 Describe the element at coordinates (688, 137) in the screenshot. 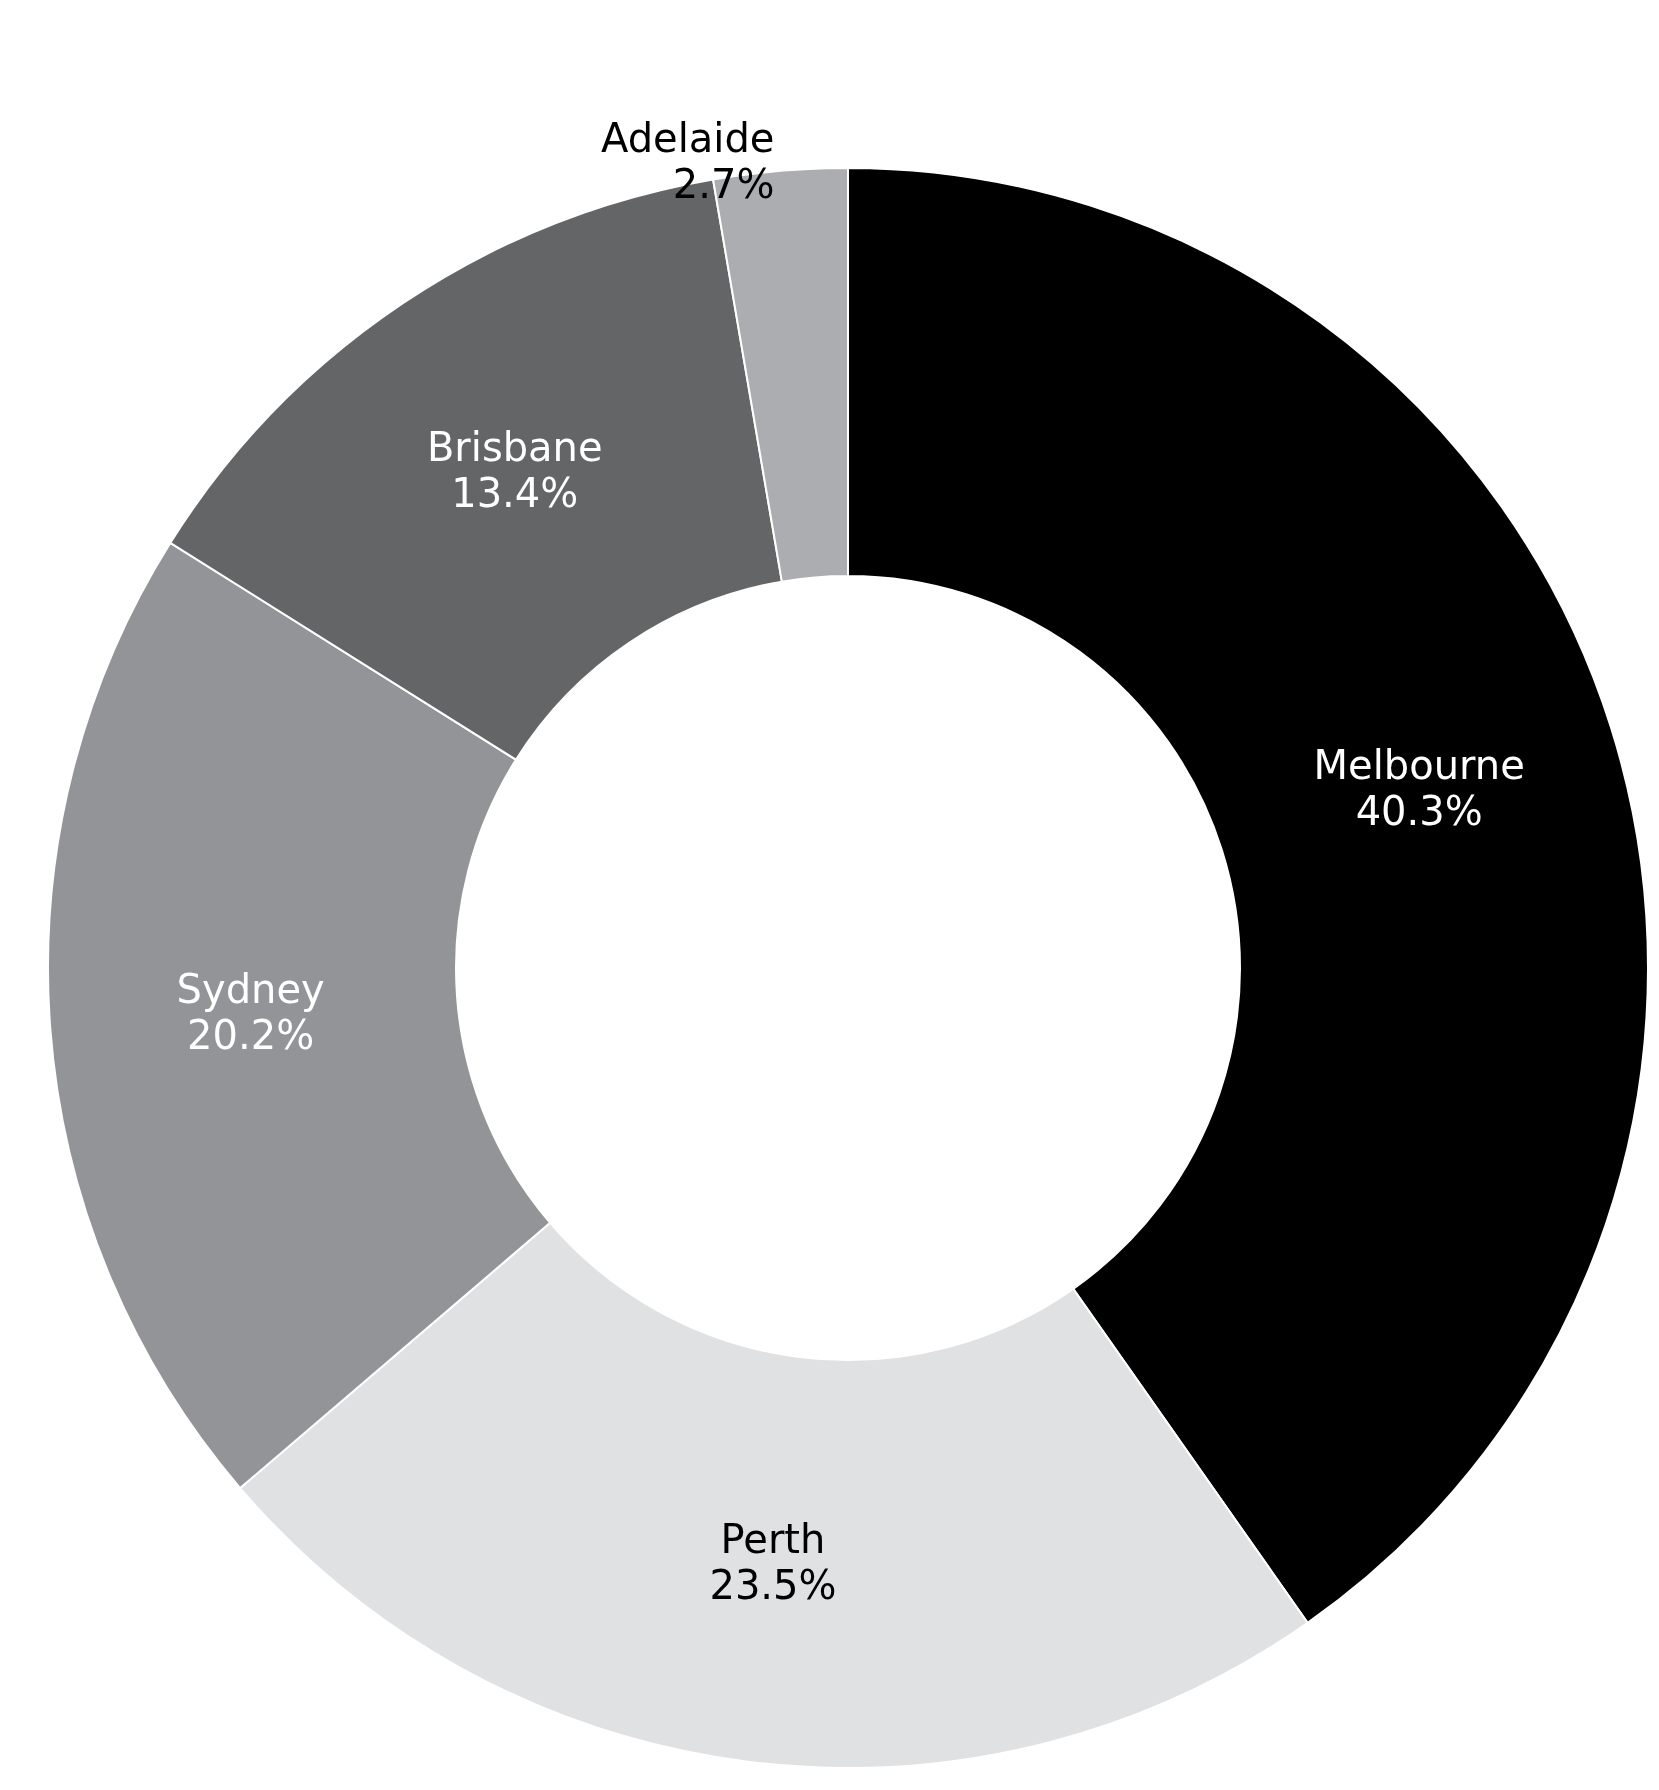

I see `slice-label: Adelaide` at that location.